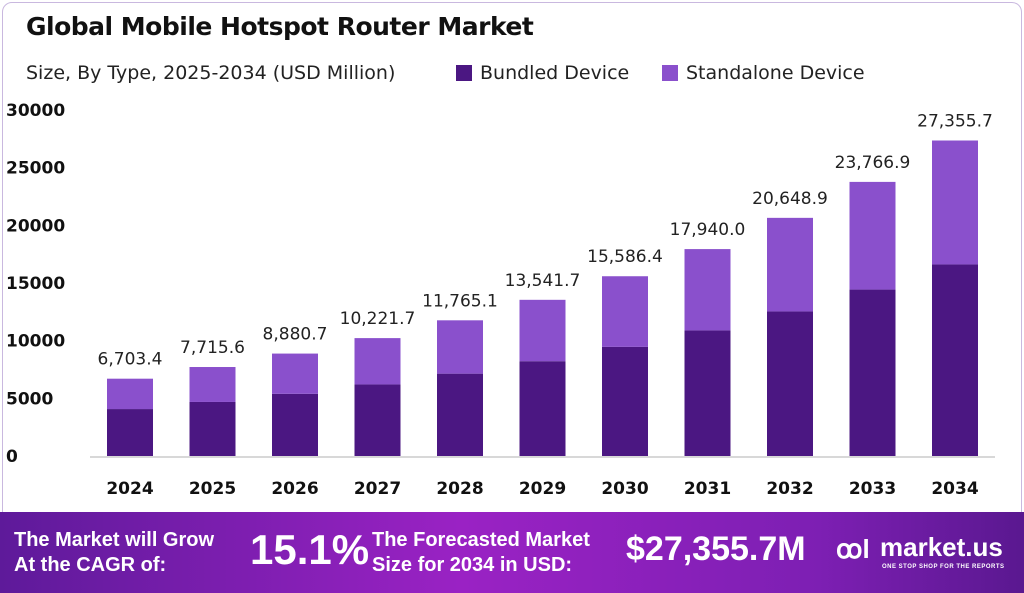 Image resolution: width=1024 pixels, height=593 pixels. Describe the element at coordinates (707, 489) in the screenshot. I see `x-tick-label: 2031` at that location.